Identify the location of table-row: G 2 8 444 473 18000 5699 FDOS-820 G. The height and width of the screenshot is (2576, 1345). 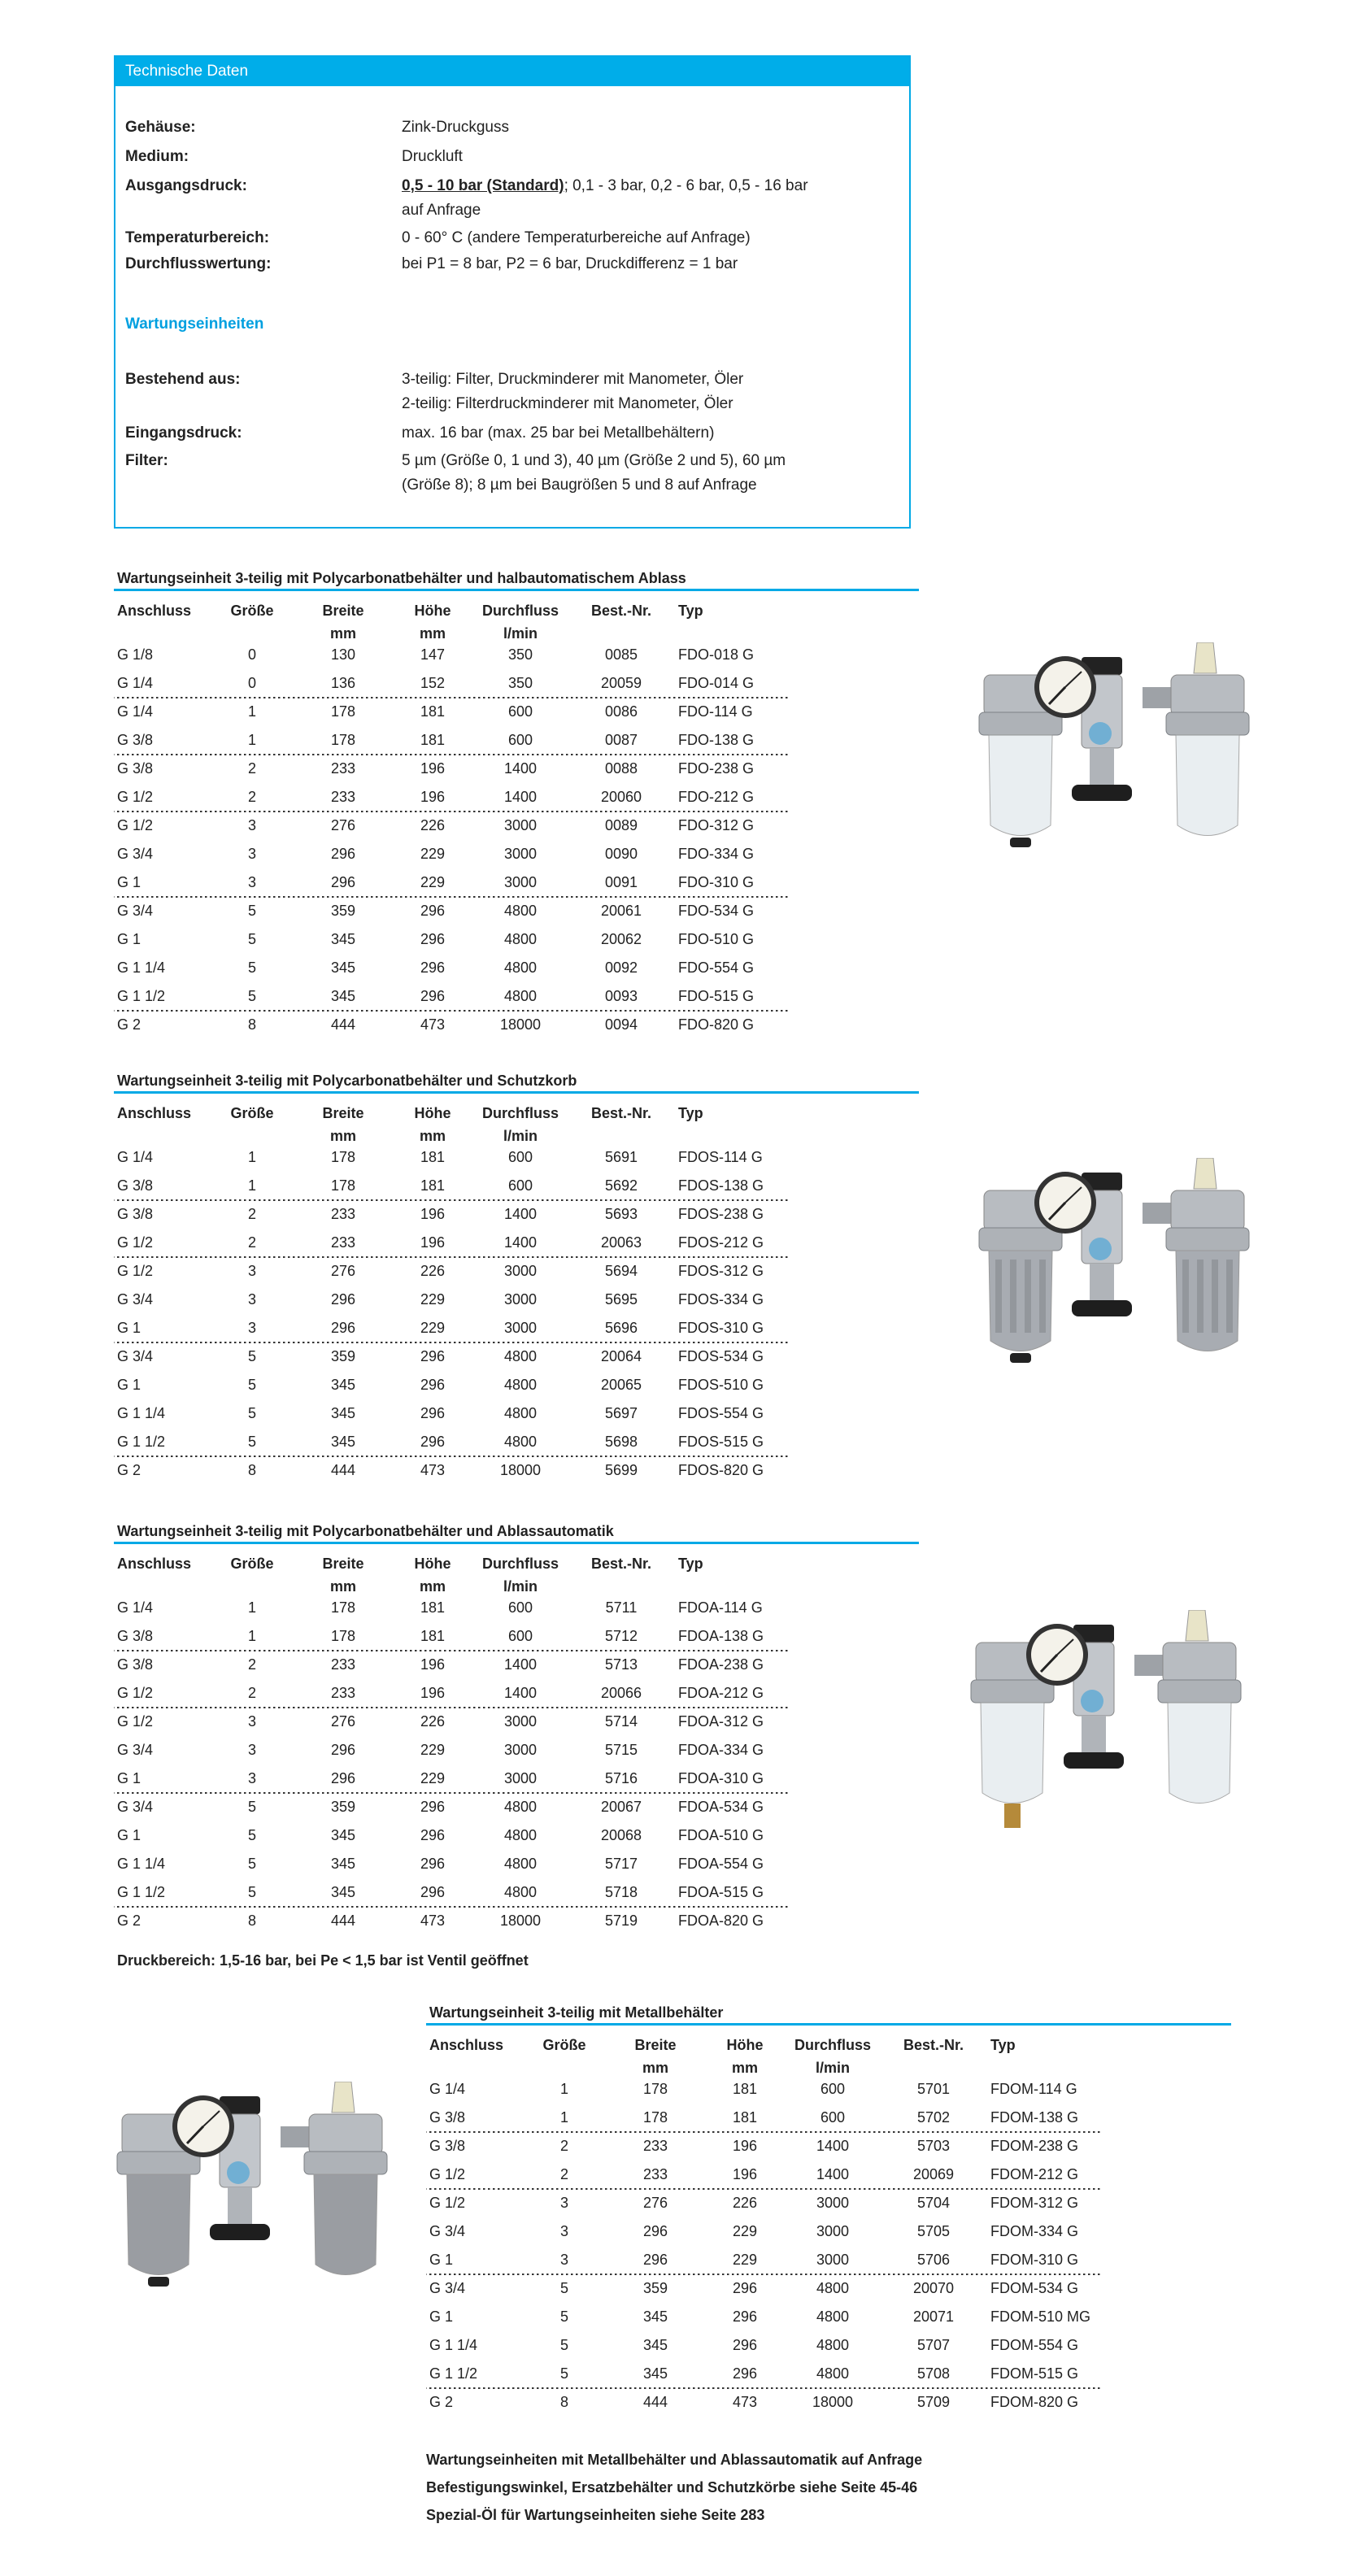
(451, 1472).